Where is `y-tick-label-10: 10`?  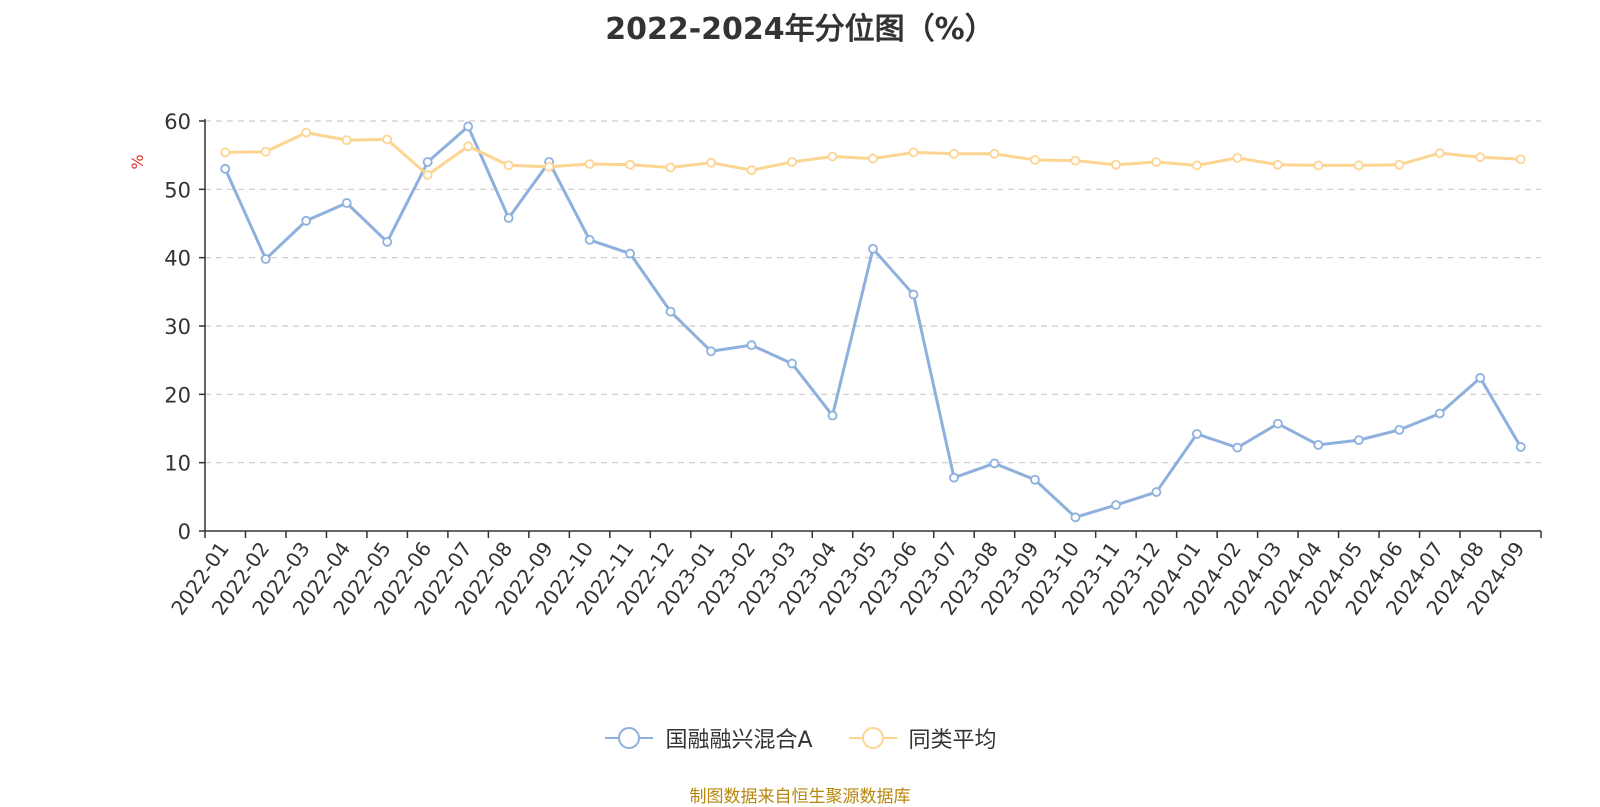 y-tick-label-10: 10 is located at coordinates (177, 464).